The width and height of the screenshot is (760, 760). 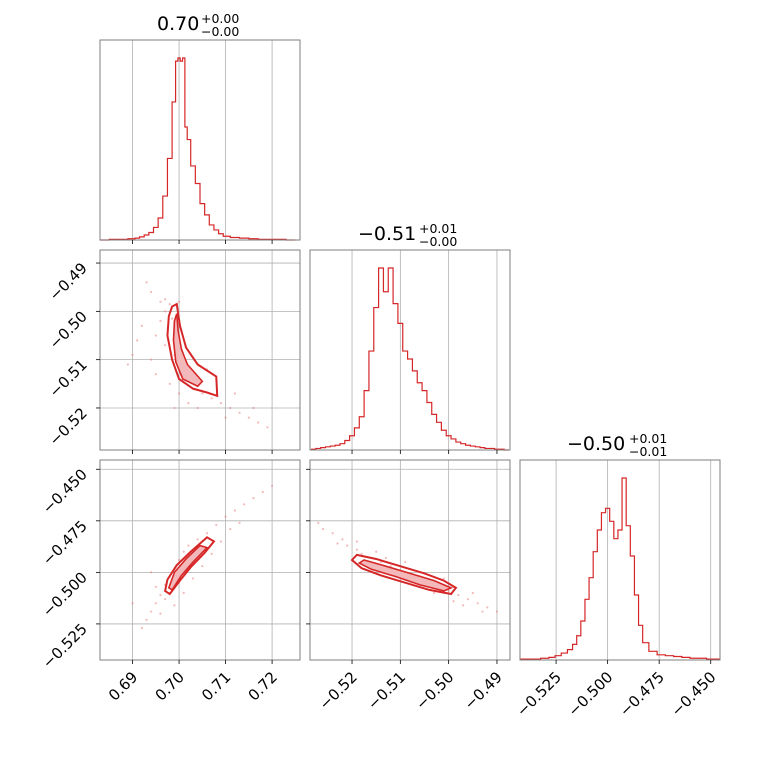 What do you see at coordinates (220, 18) in the screenshot?
I see `title-param-0-upper: +0.00` at bounding box center [220, 18].